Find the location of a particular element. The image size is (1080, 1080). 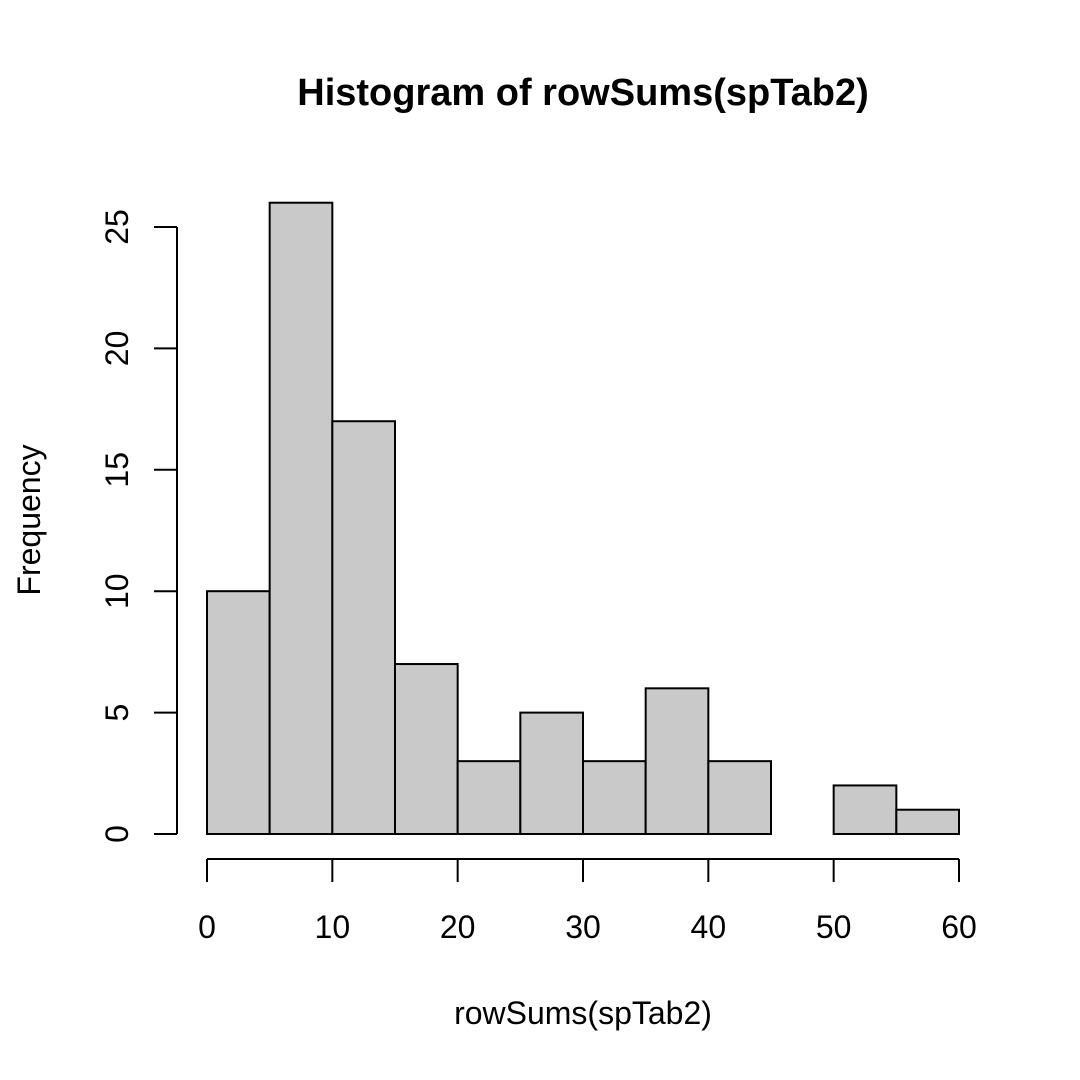

x-tick-label-20: 20 is located at coordinates (458, 927).